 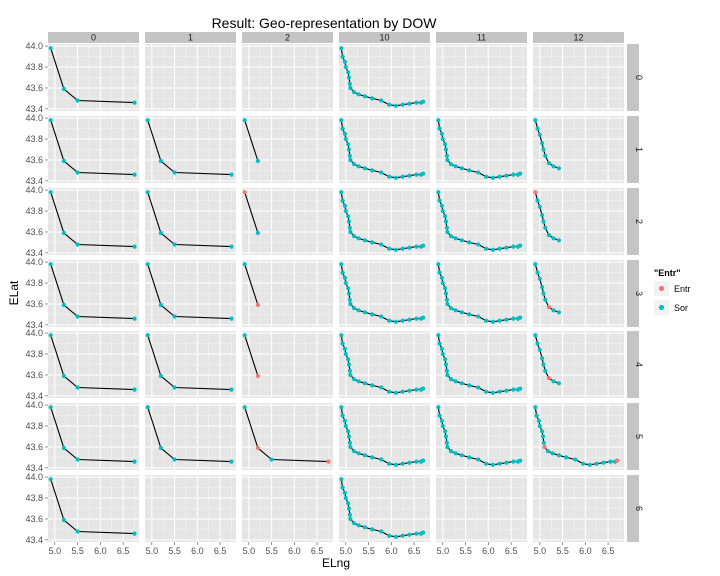 I want to click on legend-swatch-entr, so click(x=661, y=288).